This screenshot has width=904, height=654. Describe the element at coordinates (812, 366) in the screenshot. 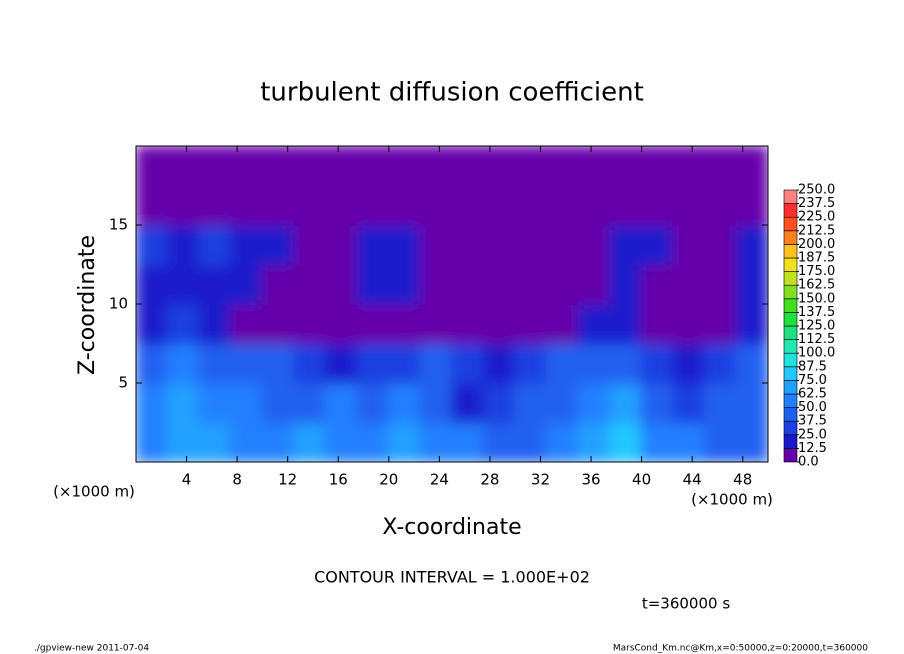

I see `colorbar-label: 87.5` at that location.